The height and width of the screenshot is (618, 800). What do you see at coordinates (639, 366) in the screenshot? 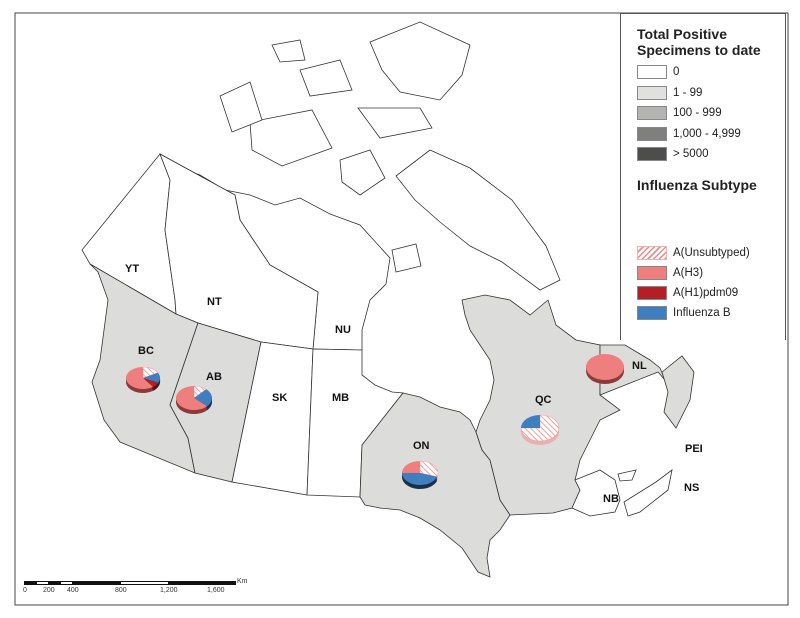
I see `label-NL: NL` at bounding box center [639, 366].